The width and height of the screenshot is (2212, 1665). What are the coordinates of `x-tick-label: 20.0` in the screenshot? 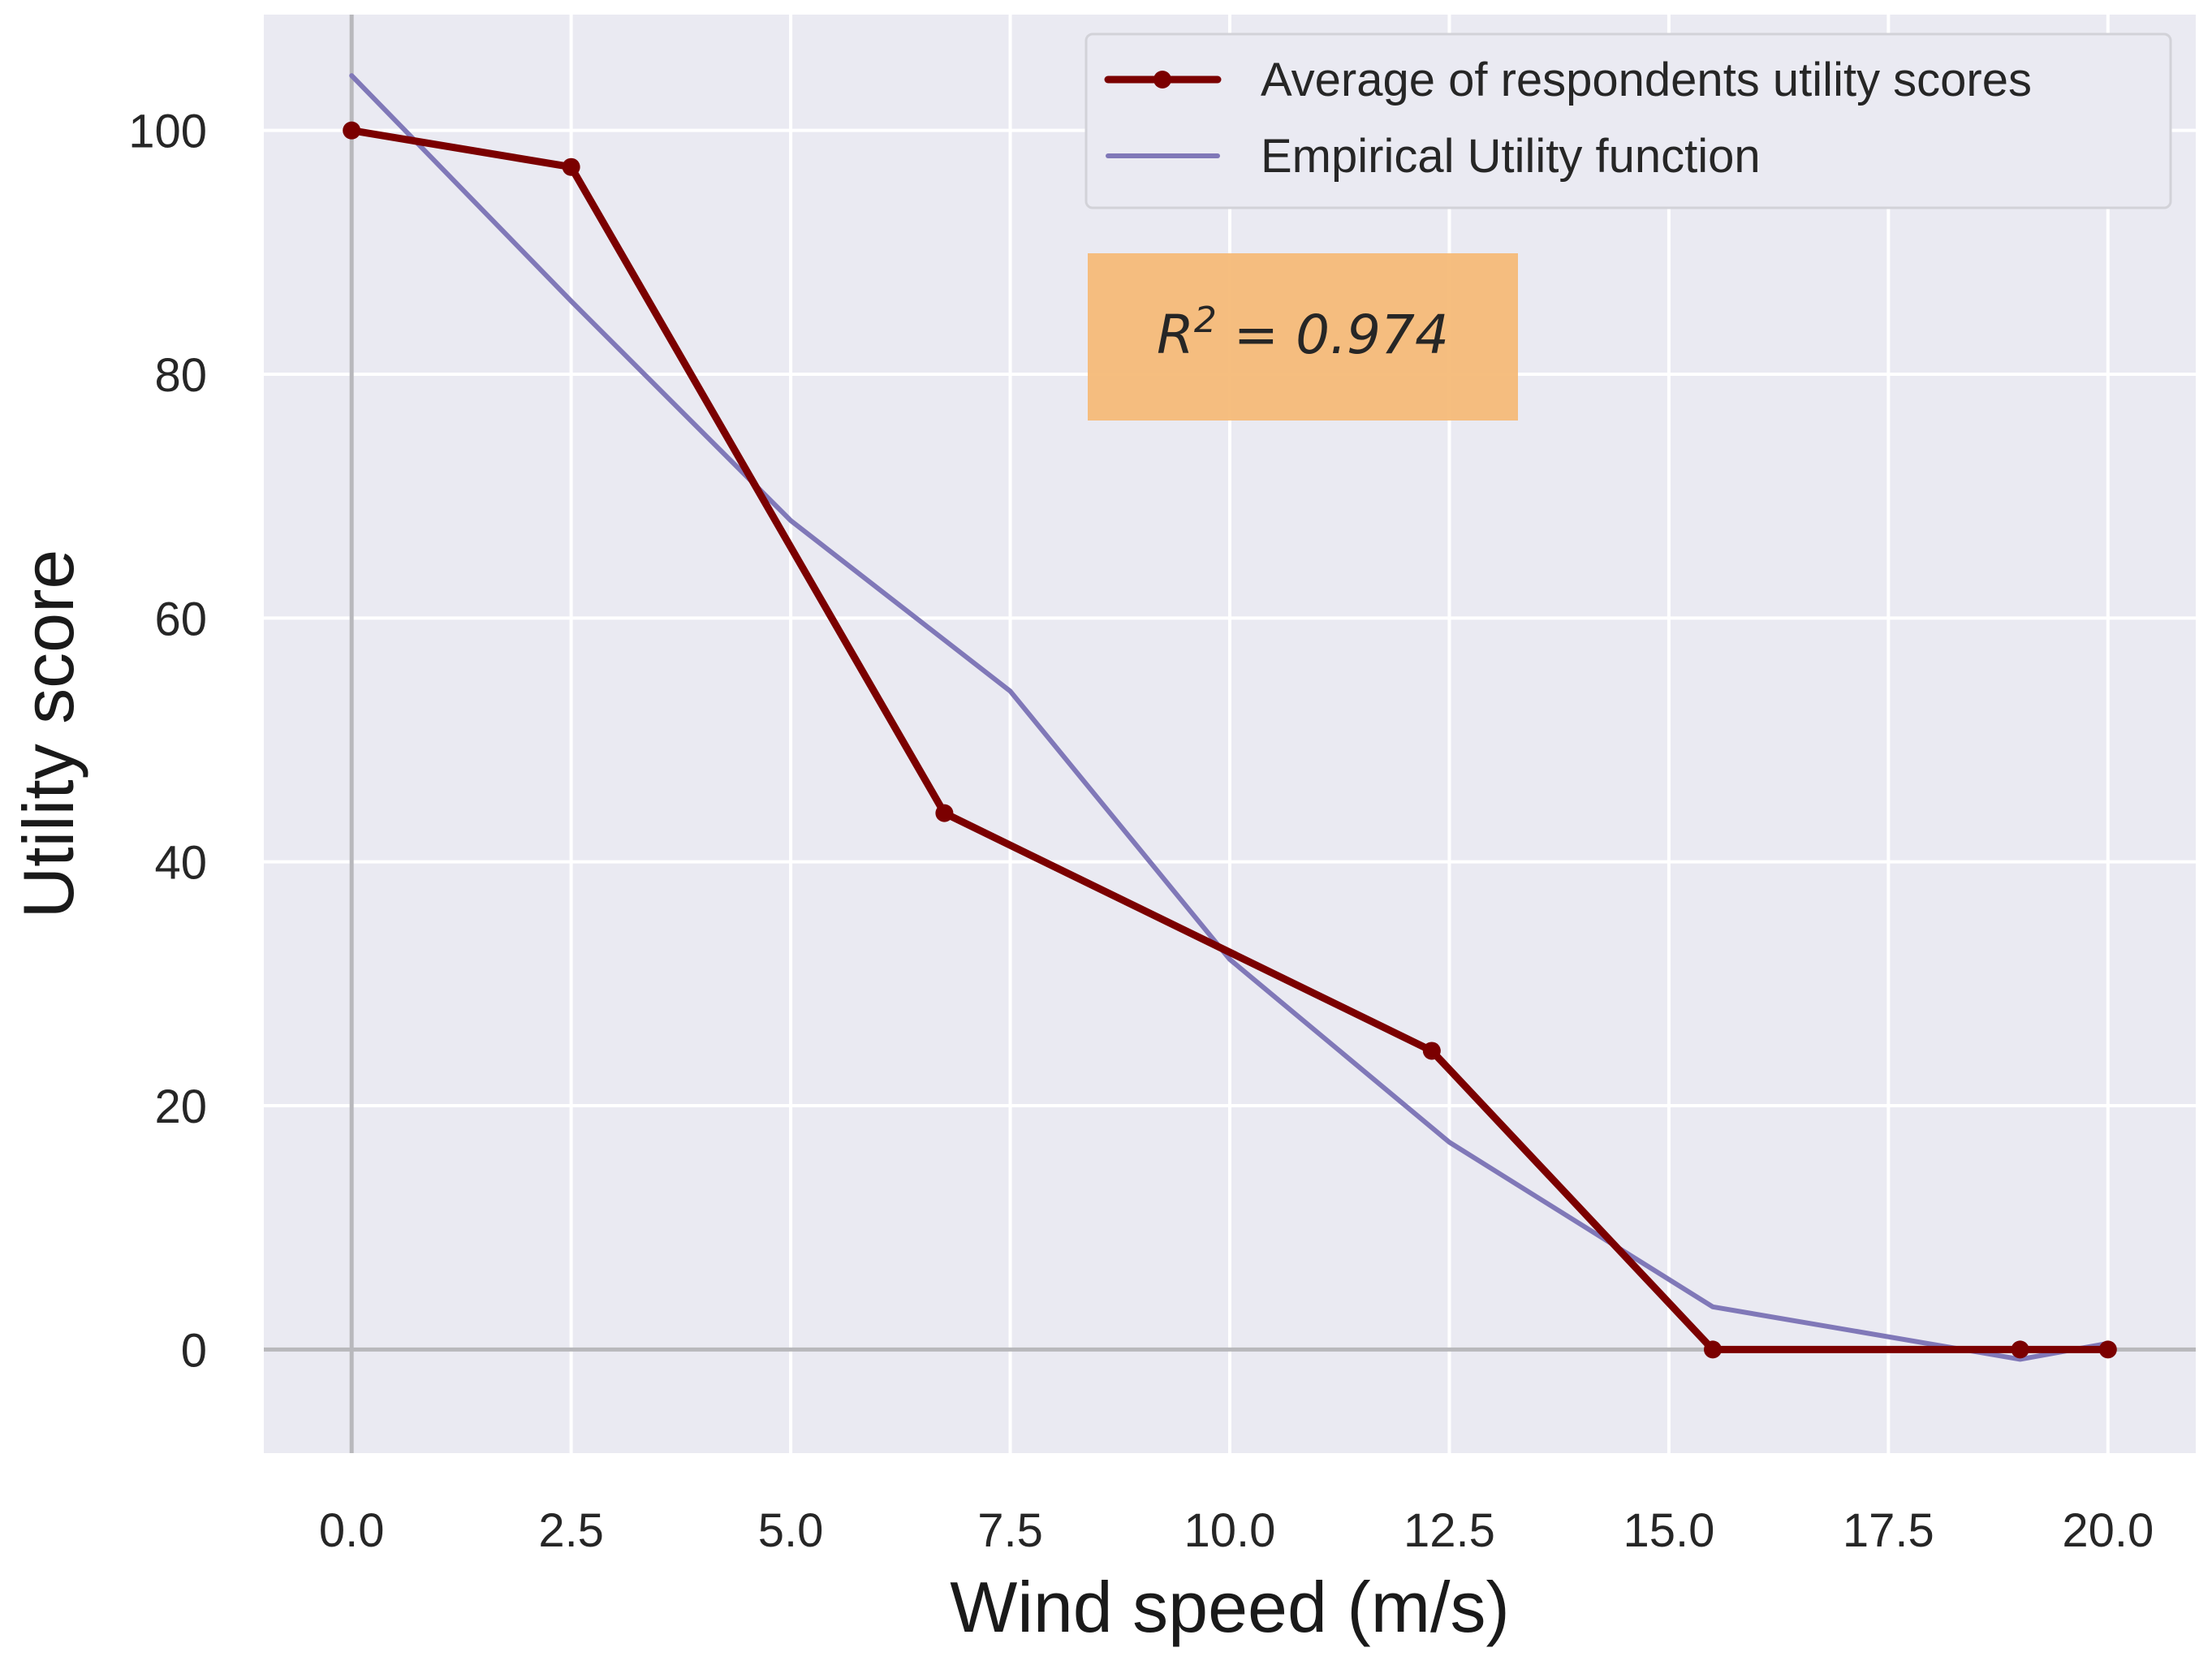 It's located at (2108, 1530).